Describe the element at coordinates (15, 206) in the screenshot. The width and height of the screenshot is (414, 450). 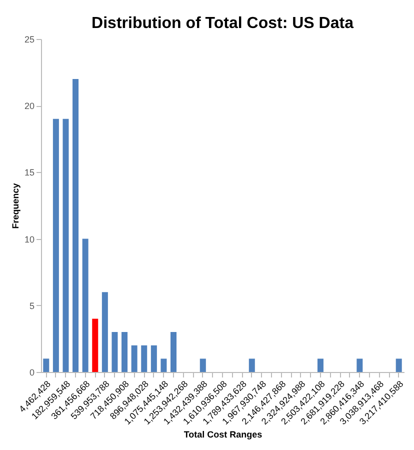
I see `y-axis-title: Frequency` at that location.